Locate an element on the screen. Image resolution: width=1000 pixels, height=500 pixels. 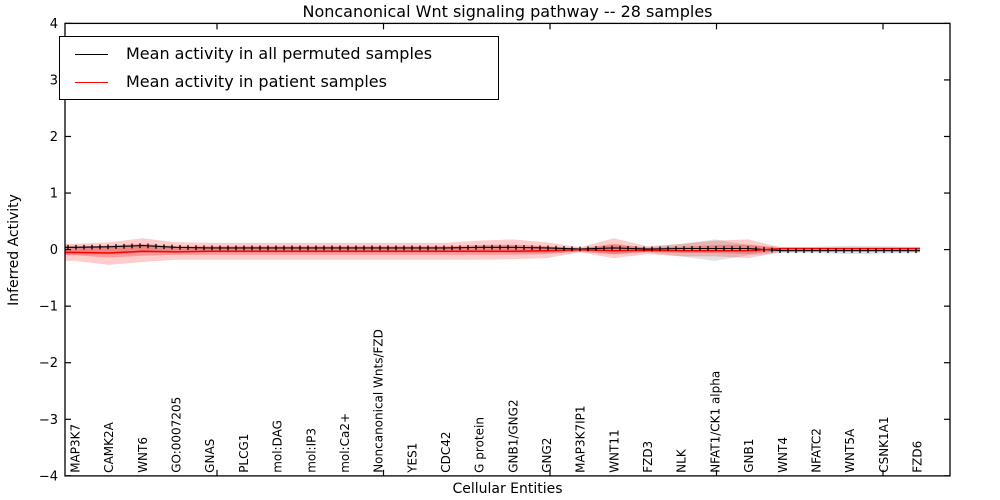
x-category-label: Noncanonical Wnts/FZD is located at coordinates (379, 401).